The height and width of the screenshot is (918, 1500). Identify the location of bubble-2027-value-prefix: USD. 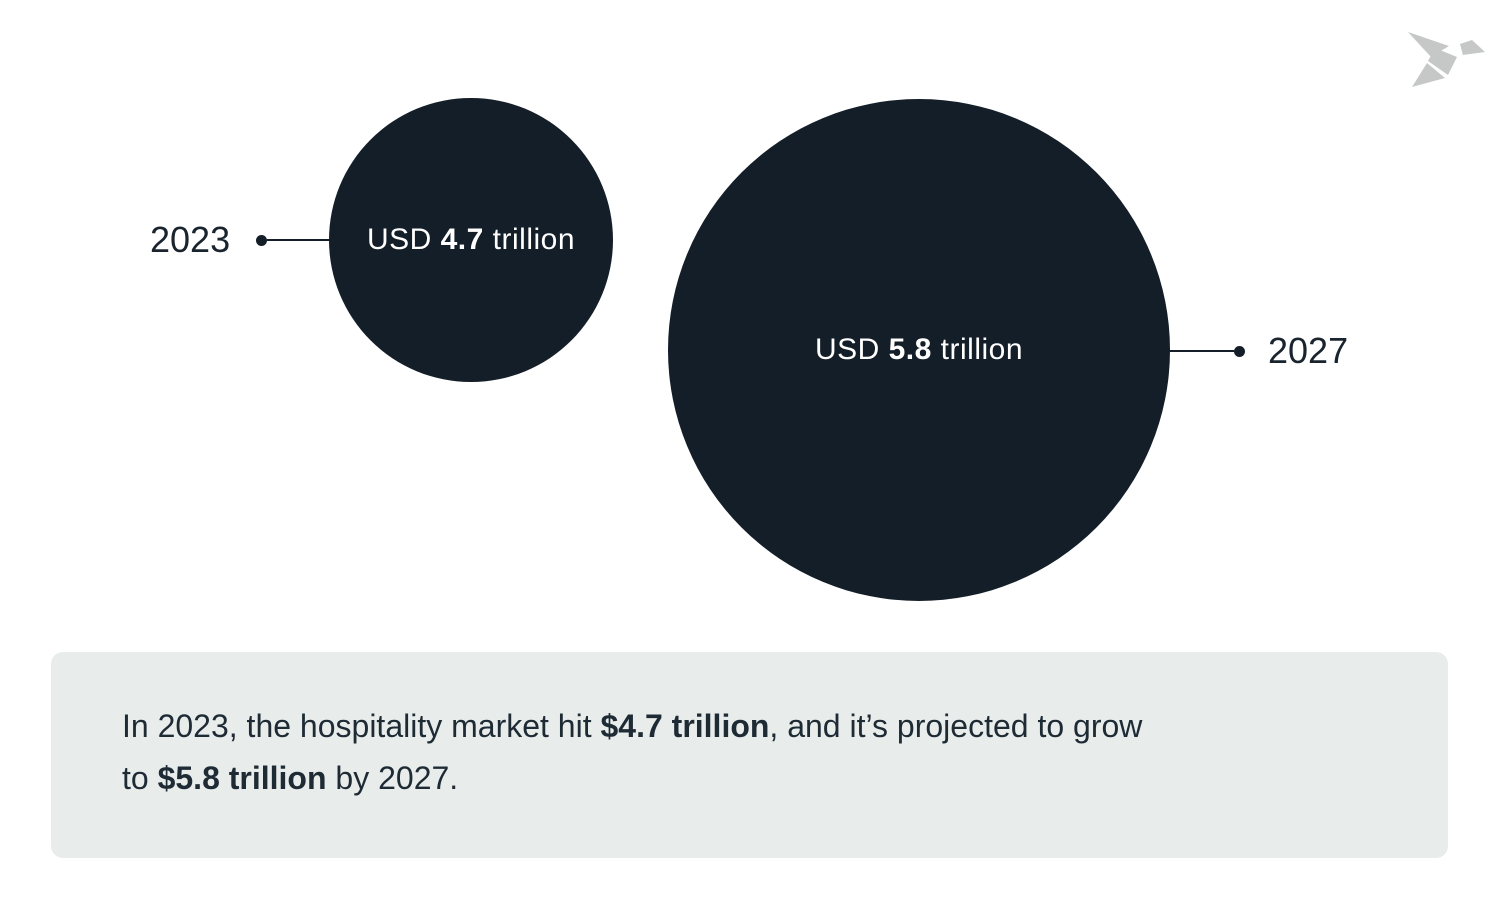
(851, 349).